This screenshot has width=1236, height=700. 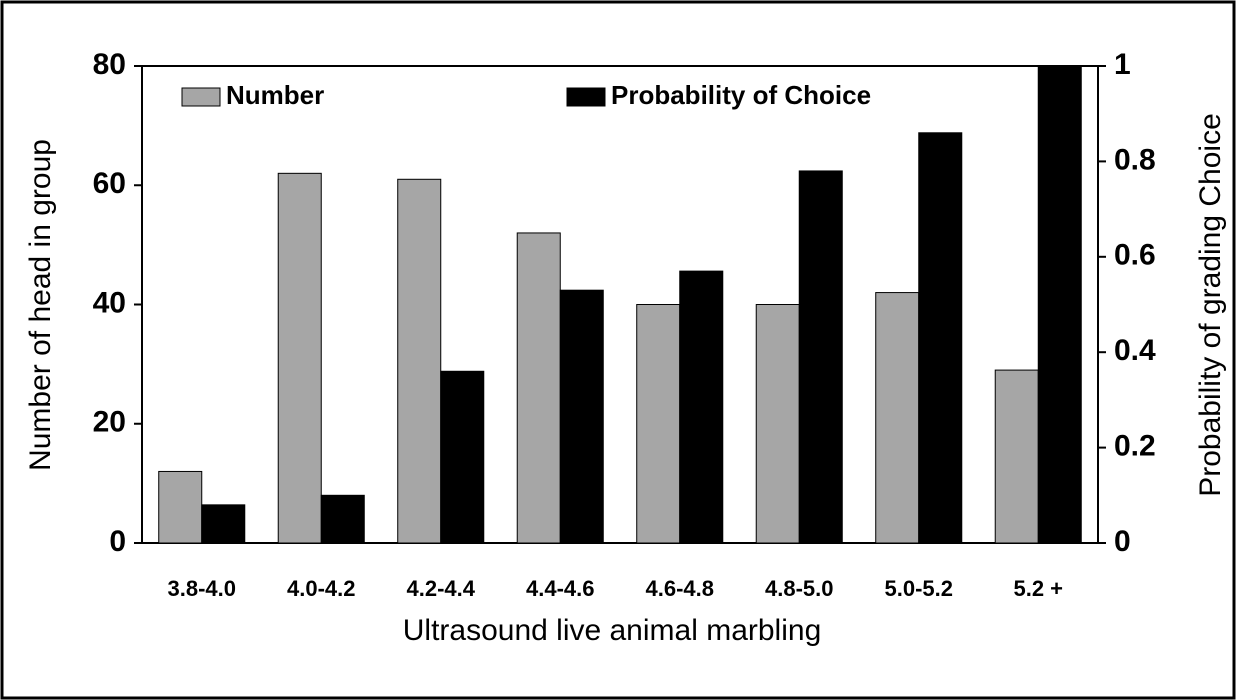 I want to click on x-axis-label: Ultrasound live animal marbling, so click(x=612, y=630).